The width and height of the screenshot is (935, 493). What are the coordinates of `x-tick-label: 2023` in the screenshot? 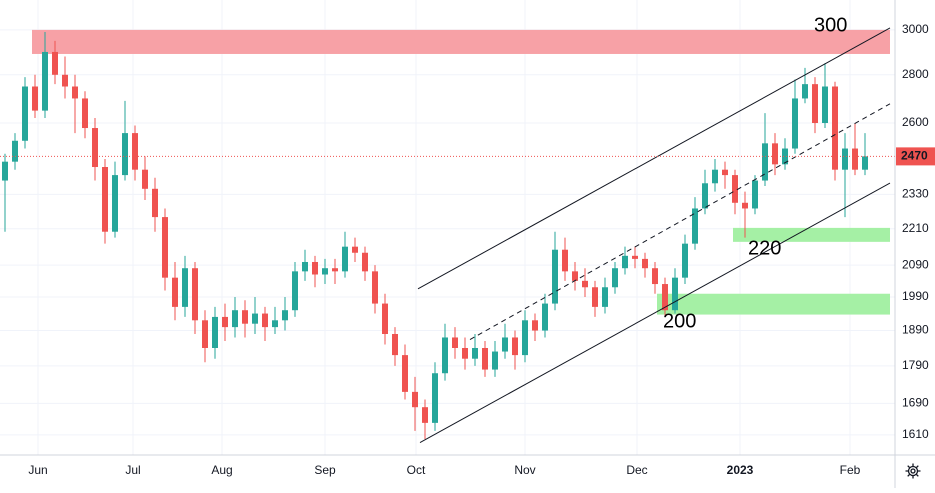 It's located at (740, 470).